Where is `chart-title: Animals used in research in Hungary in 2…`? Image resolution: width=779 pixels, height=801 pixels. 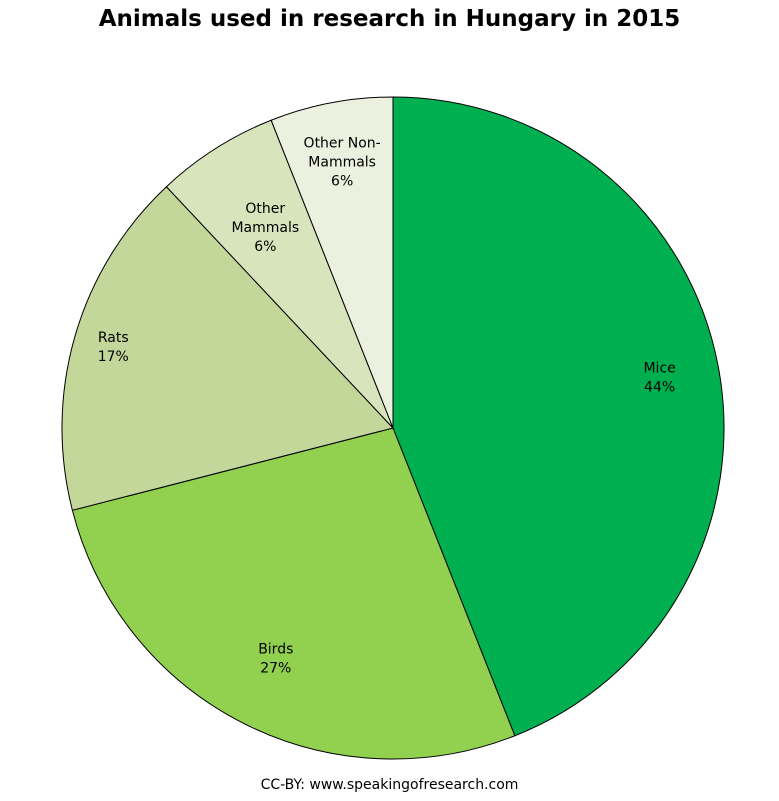 chart-title: Animals used in research in Hungary in 2… is located at coordinates (389, 19).